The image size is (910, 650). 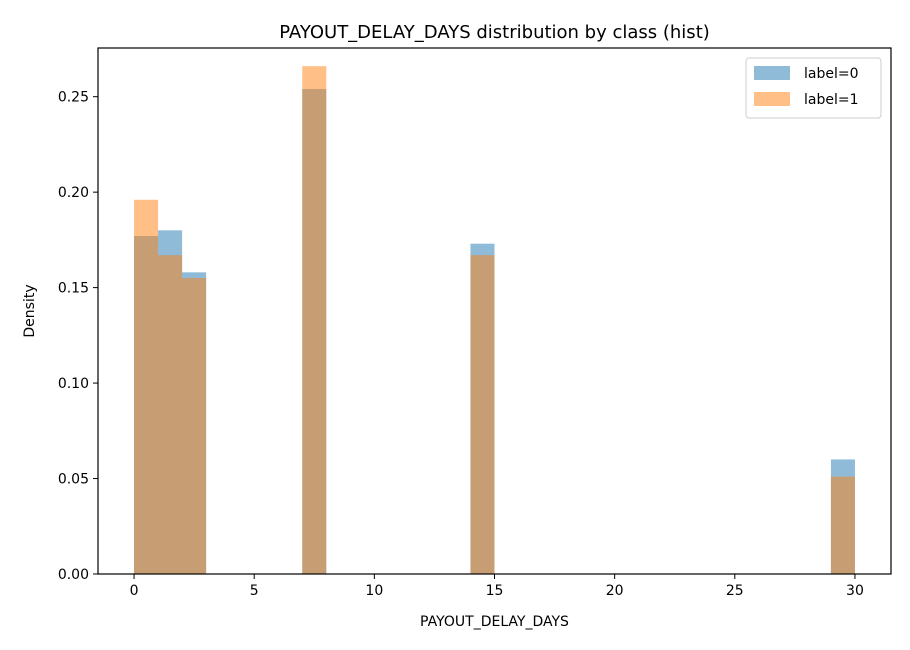 I want to click on bar-series1-bin0, so click(x=146, y=387).